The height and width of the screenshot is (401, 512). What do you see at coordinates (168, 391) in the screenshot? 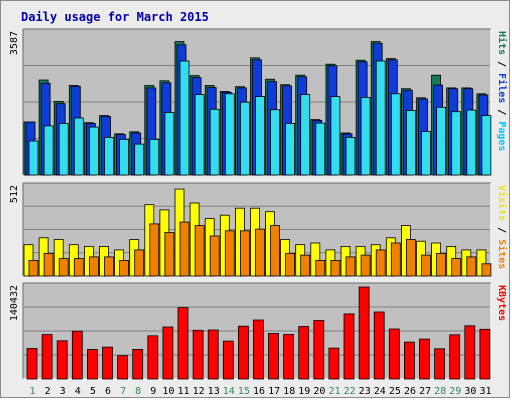
I see `x-tick-label: 10` at bounding box center [168, 391].